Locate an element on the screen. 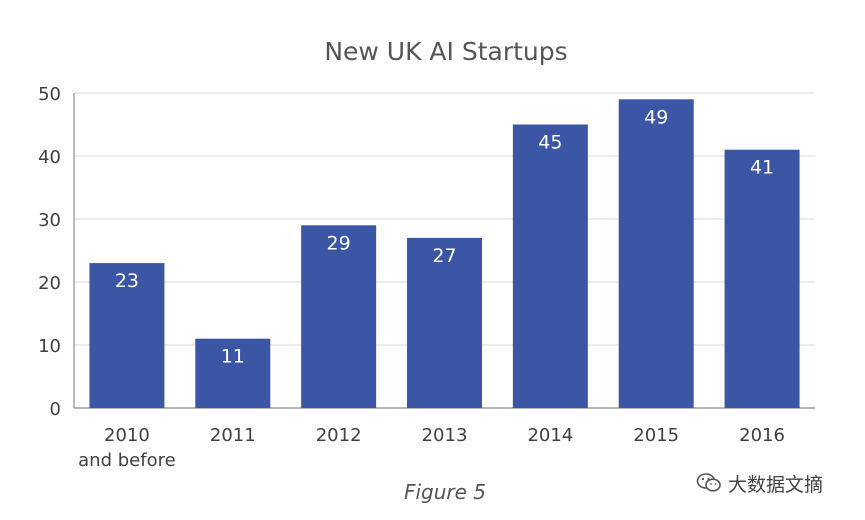  bar-value-label: 41 is located at coordinates (762, 168).